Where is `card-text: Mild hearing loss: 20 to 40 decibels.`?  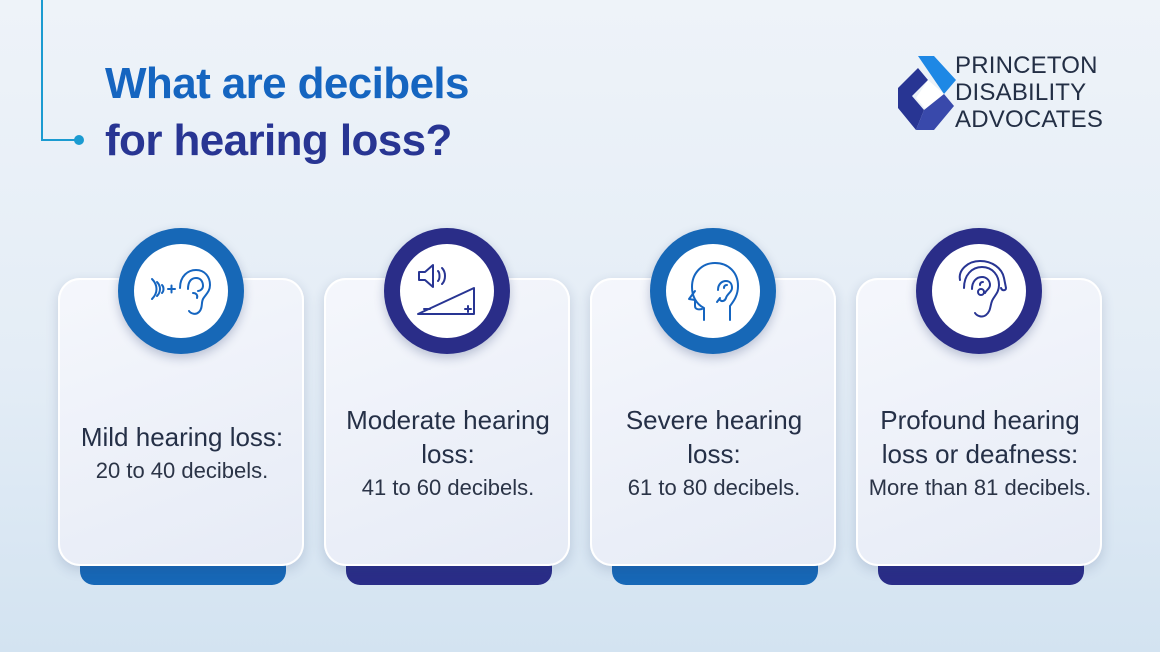 card-text: Mild hearing loss: 20 to 40 decibels. is located at coordinates (182, 422).